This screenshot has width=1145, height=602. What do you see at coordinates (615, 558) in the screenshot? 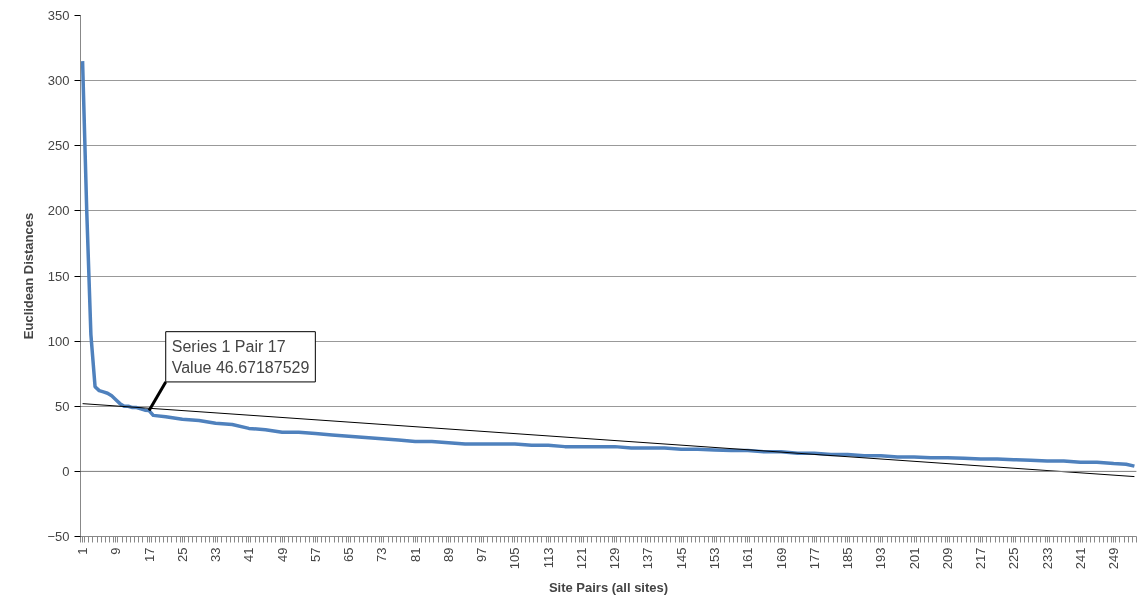
I see `x-tick-label: 129` at bounding box center [615, 558].